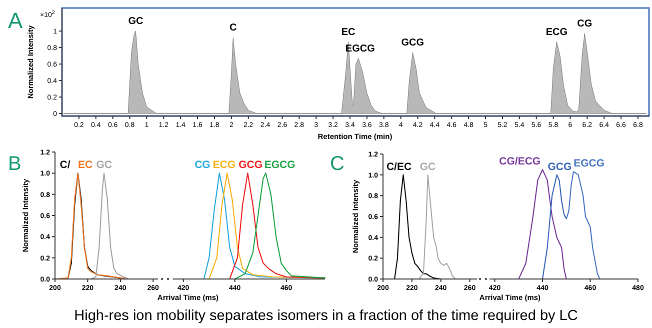 This screenshot has width=652, height=328. I want to click on annotation: C, so click(233, 28).